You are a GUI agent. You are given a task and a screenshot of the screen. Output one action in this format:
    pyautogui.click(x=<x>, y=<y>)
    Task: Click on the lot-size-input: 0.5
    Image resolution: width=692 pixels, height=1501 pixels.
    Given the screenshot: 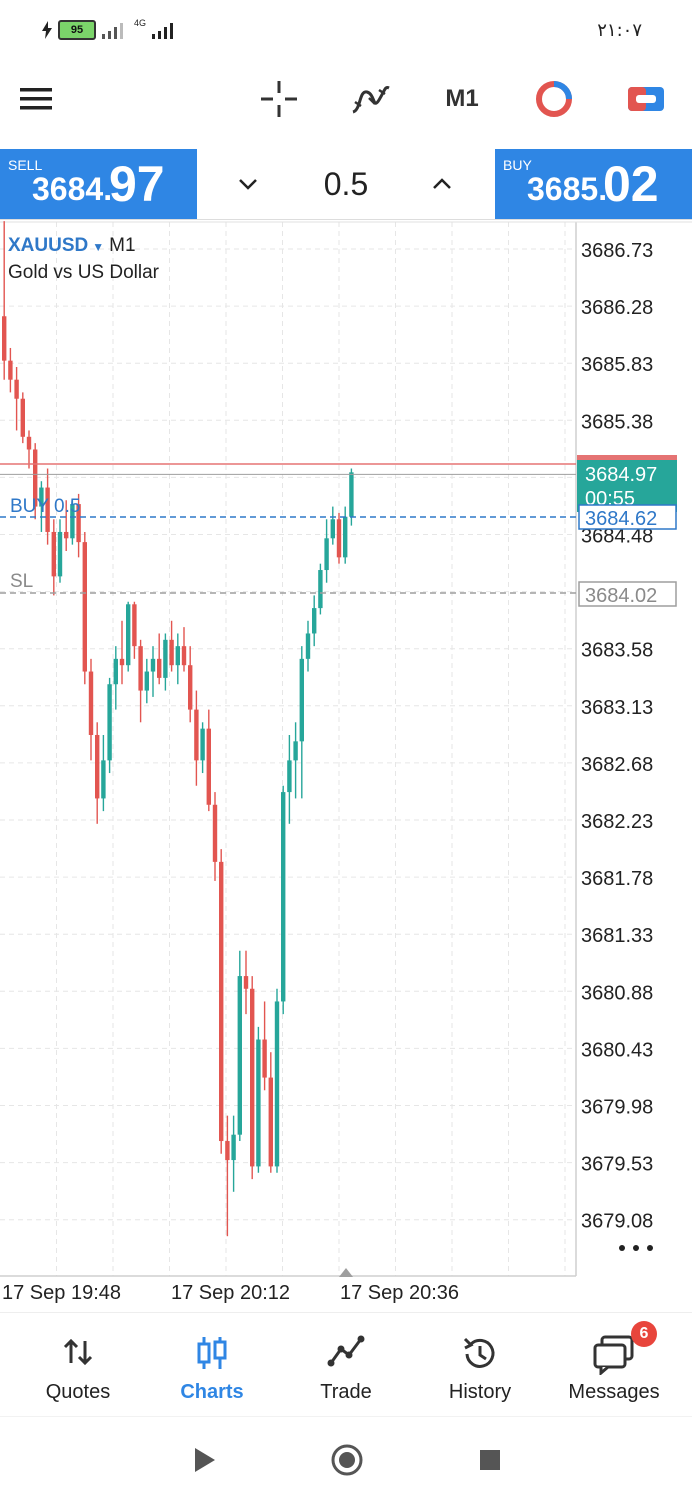 What is the action you would take?
    pyautogui.click(x=346, y=184)
    